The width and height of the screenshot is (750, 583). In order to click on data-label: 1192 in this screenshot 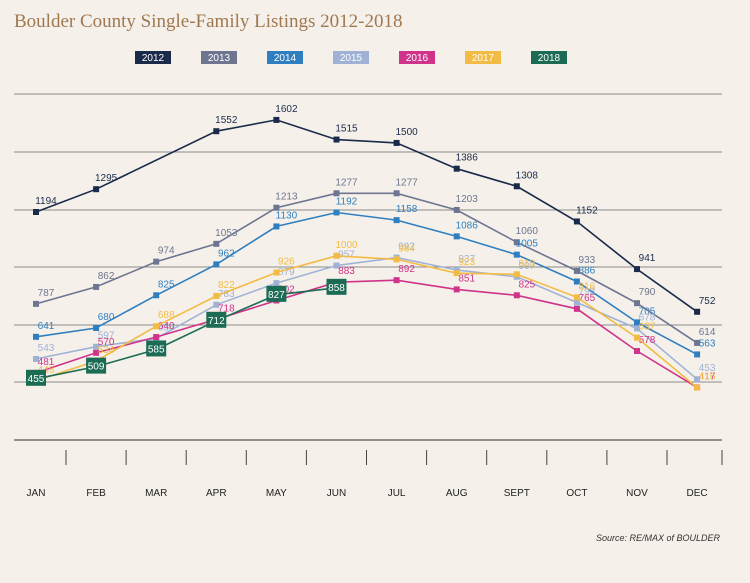, I will do `click(347, 201)`.